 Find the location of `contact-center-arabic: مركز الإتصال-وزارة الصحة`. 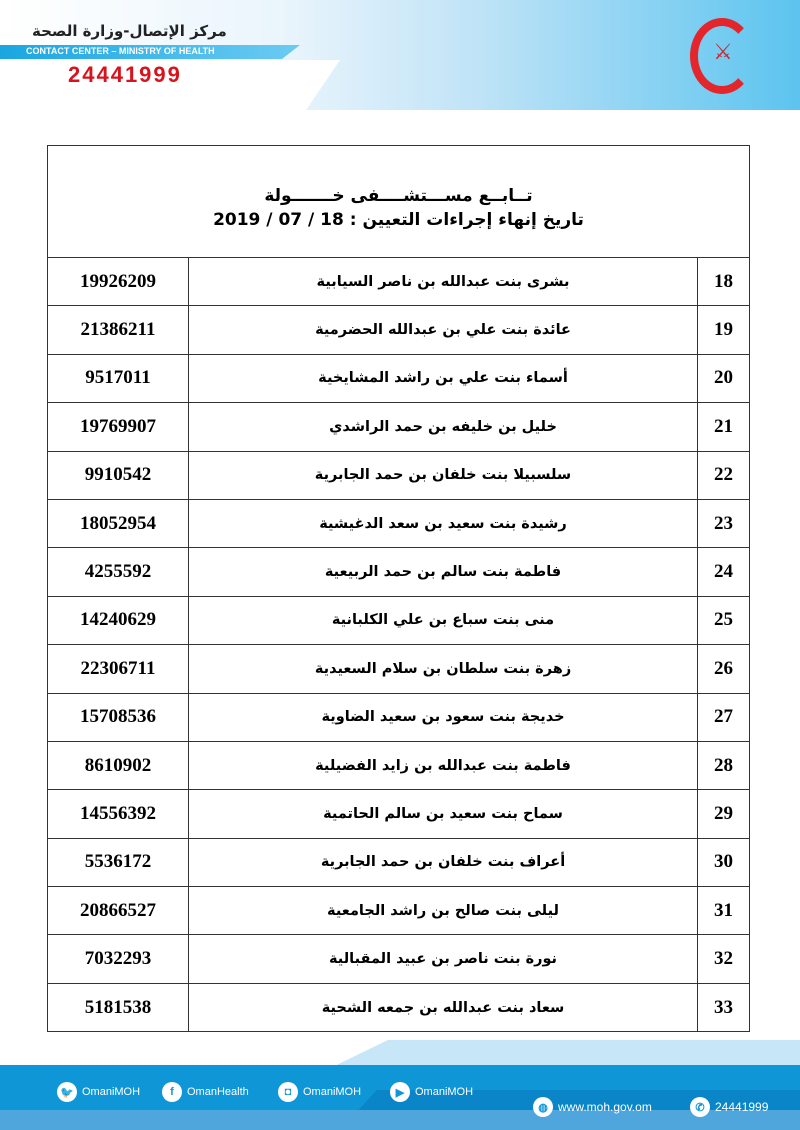

contact-center-arabic: مركز الإتصال-وزارة الصحة is located at coordinates (129, 31).